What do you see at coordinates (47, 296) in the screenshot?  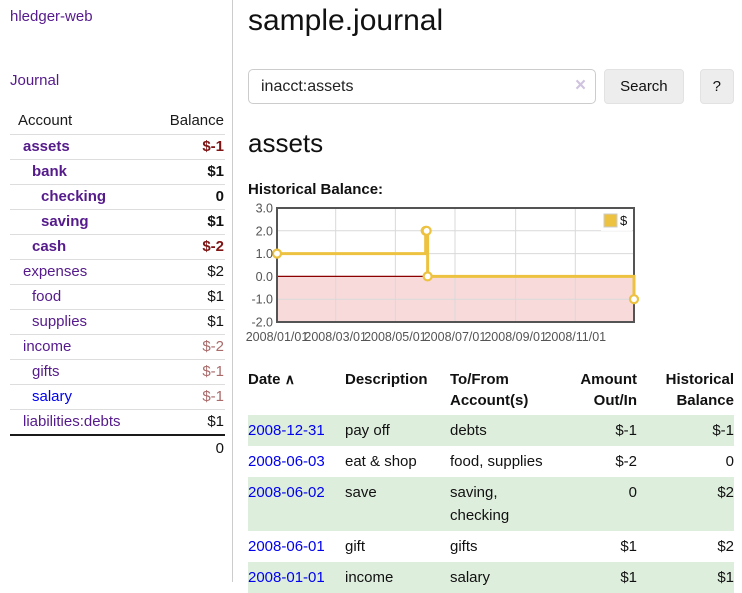 I see `account-link-food: food` at bounding box center [47, 296].